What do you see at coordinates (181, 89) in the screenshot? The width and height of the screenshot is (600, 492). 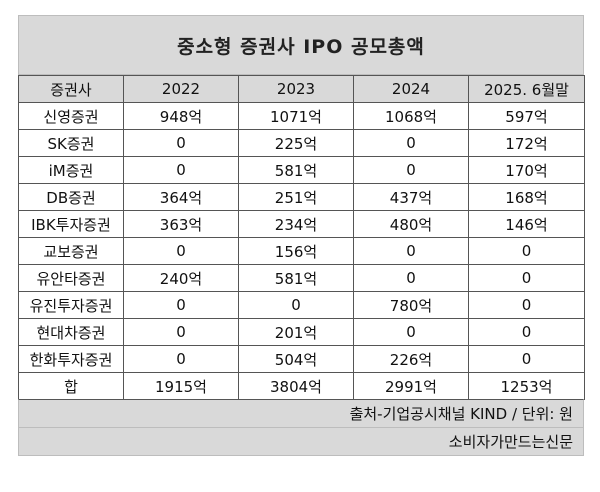 I see `header-2022: 2022` at bounding box center [181, 89].